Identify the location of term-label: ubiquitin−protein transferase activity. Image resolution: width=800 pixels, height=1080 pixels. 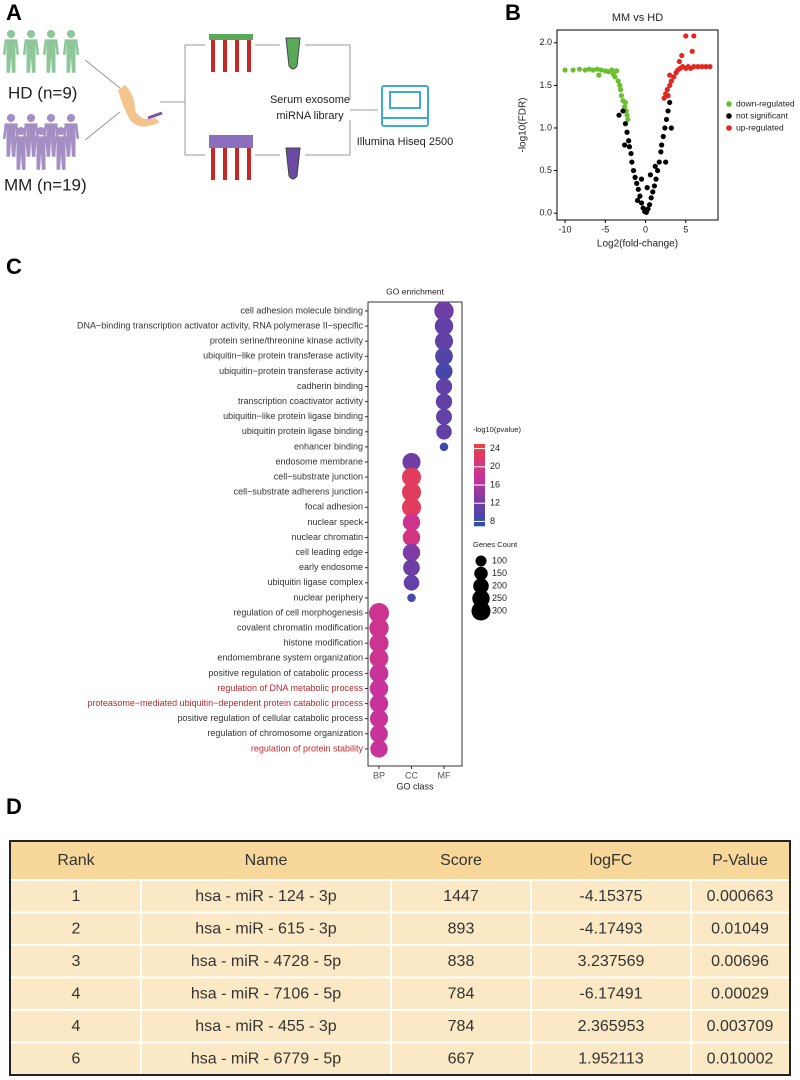
(291, 371).